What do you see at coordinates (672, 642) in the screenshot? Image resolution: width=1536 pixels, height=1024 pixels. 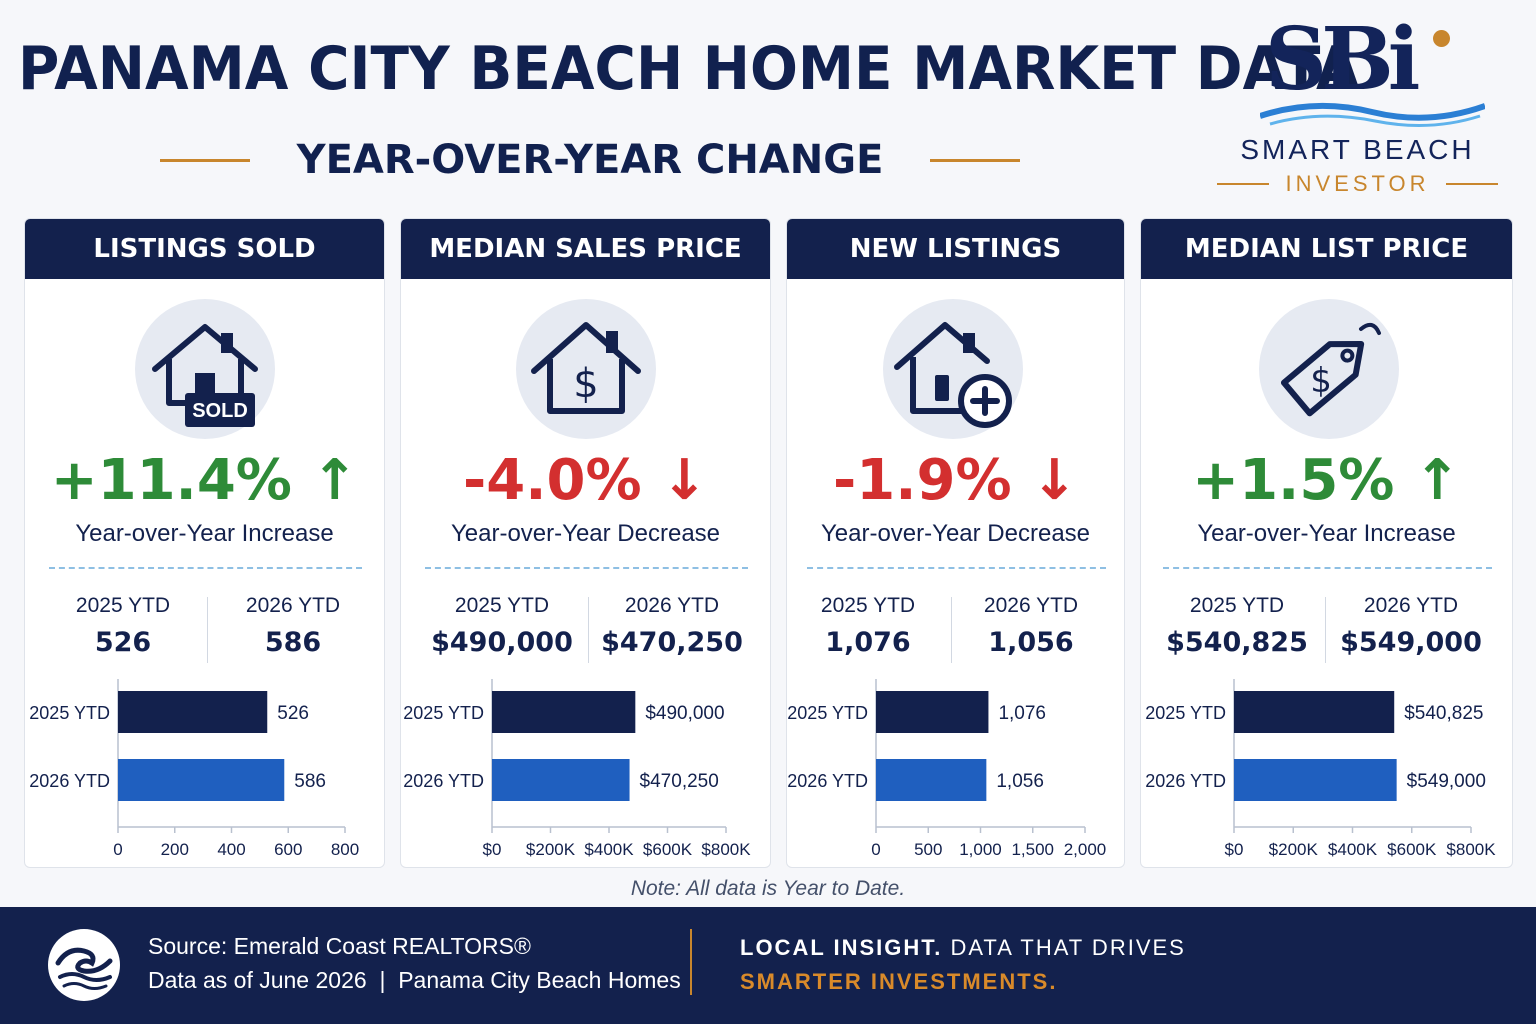 I see `ytd-value: $470,250` at bounding box center [672, 642].